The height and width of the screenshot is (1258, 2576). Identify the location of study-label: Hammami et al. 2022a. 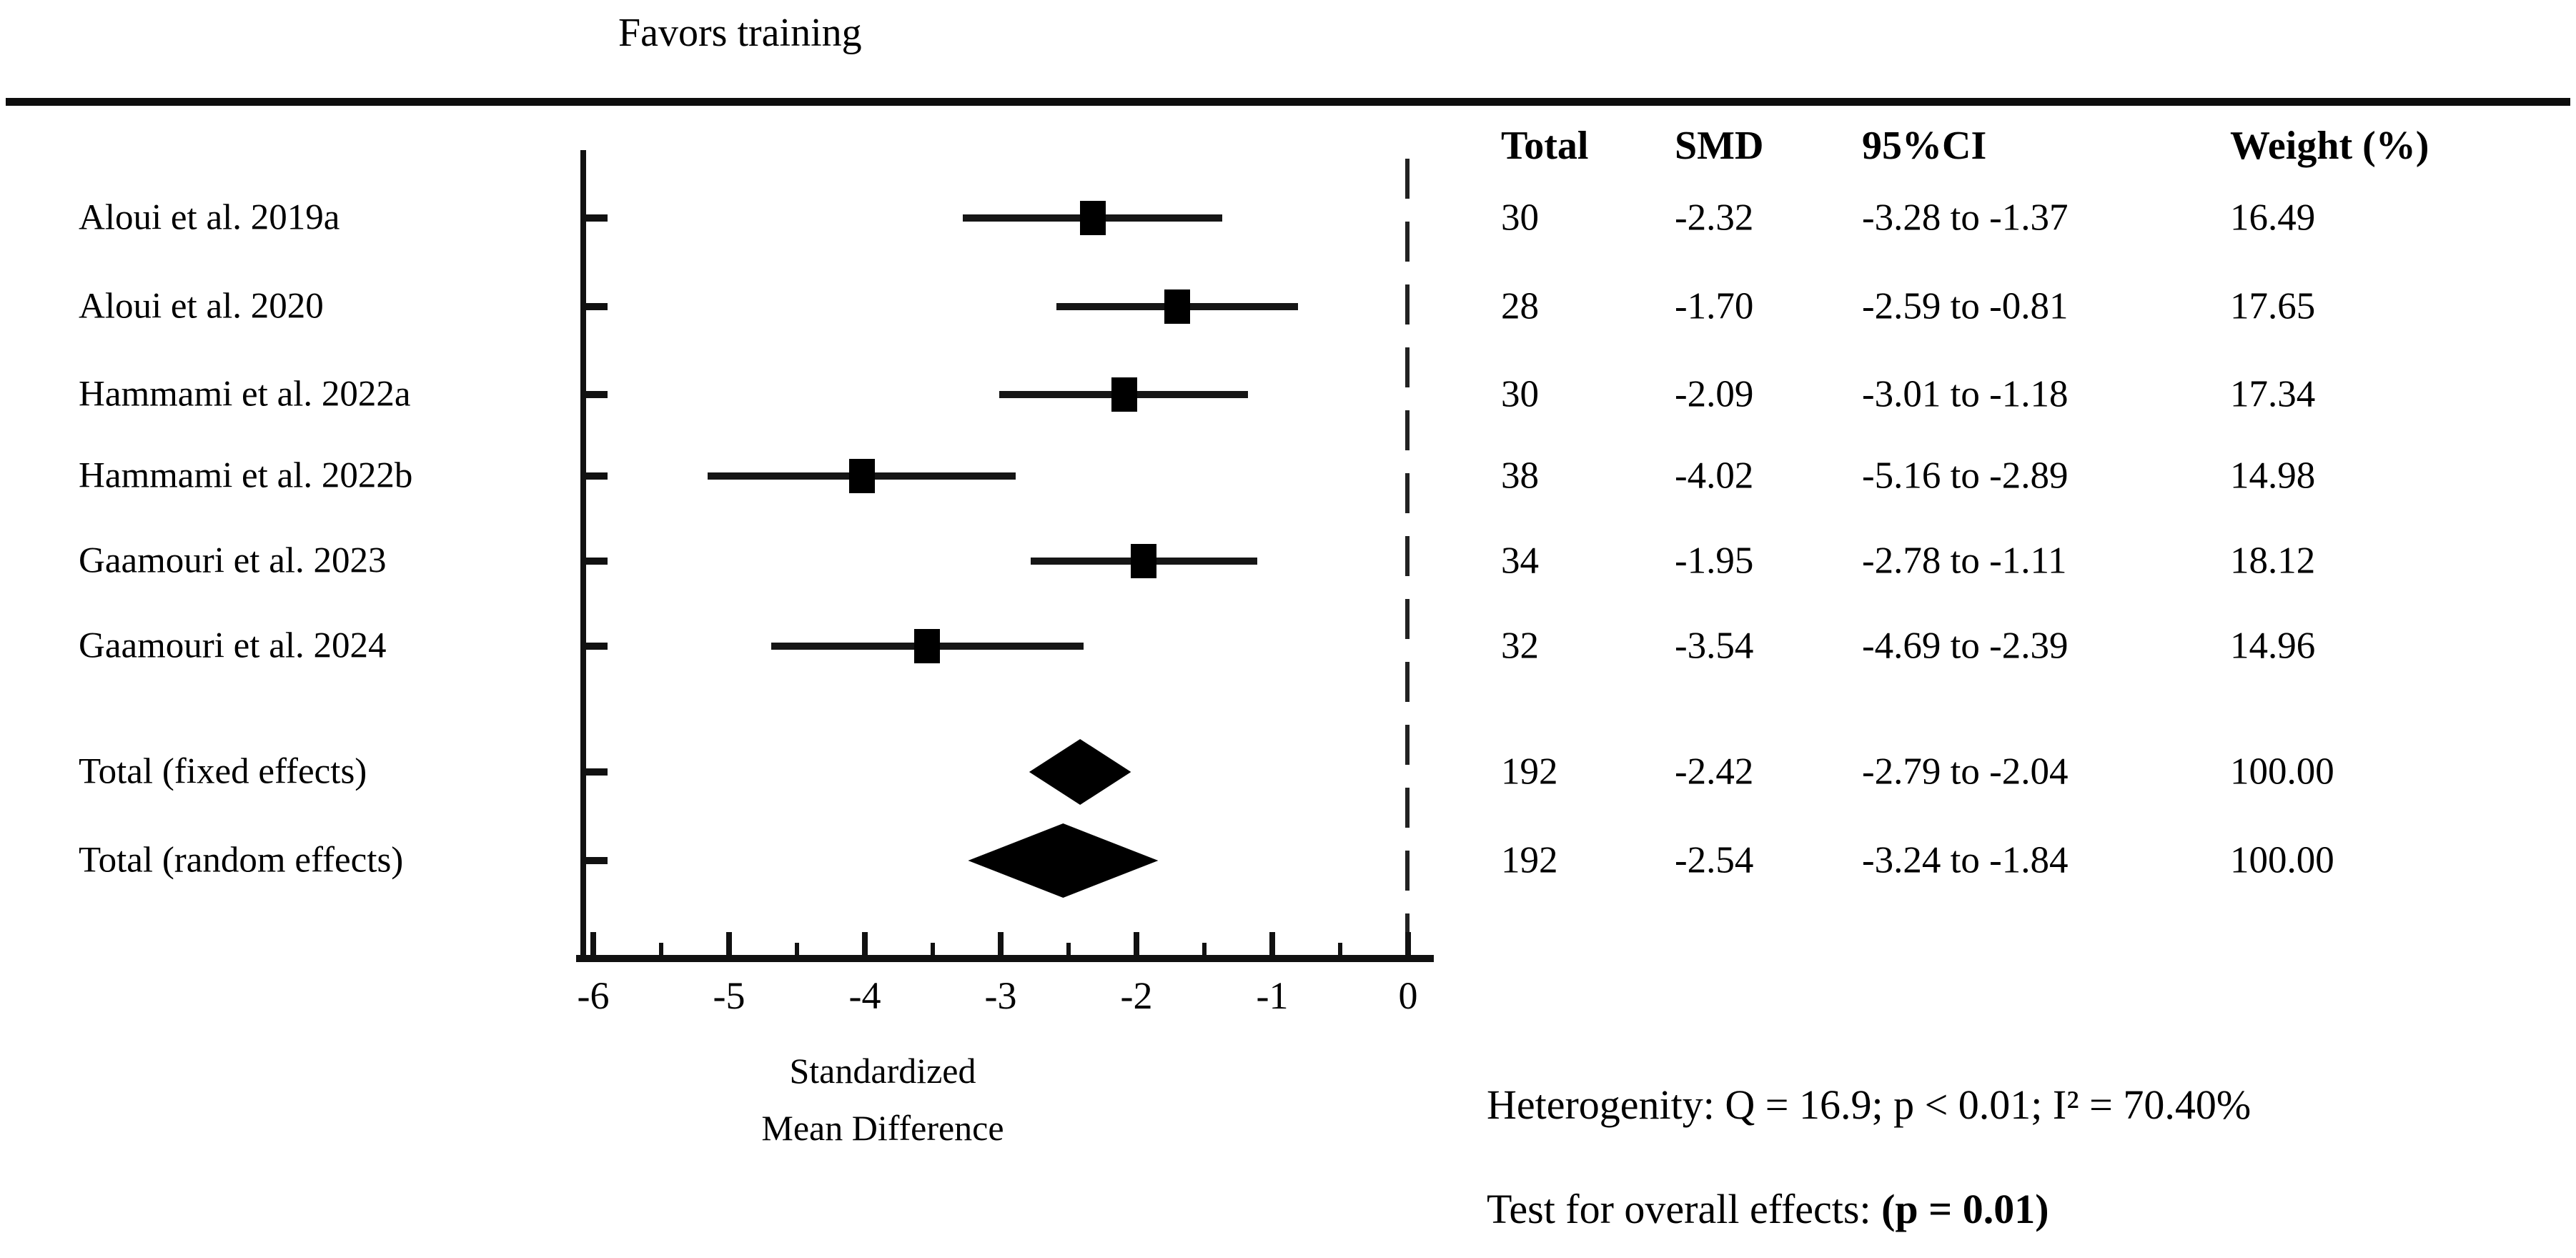
(245, 394).